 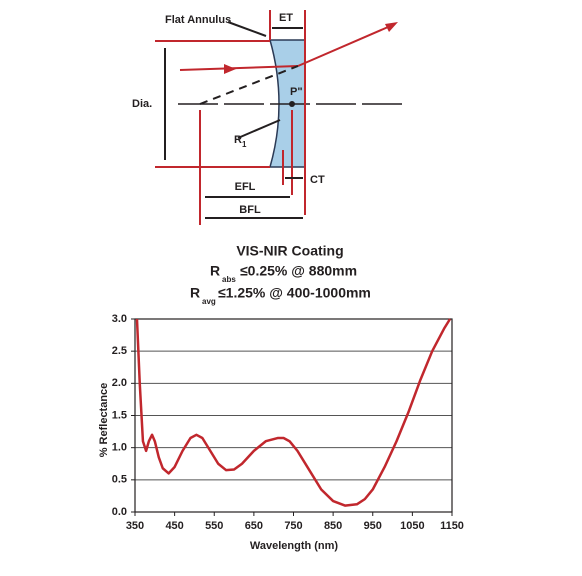 I want to click on x-tick-label: 1150, so click(x=452, y=526).